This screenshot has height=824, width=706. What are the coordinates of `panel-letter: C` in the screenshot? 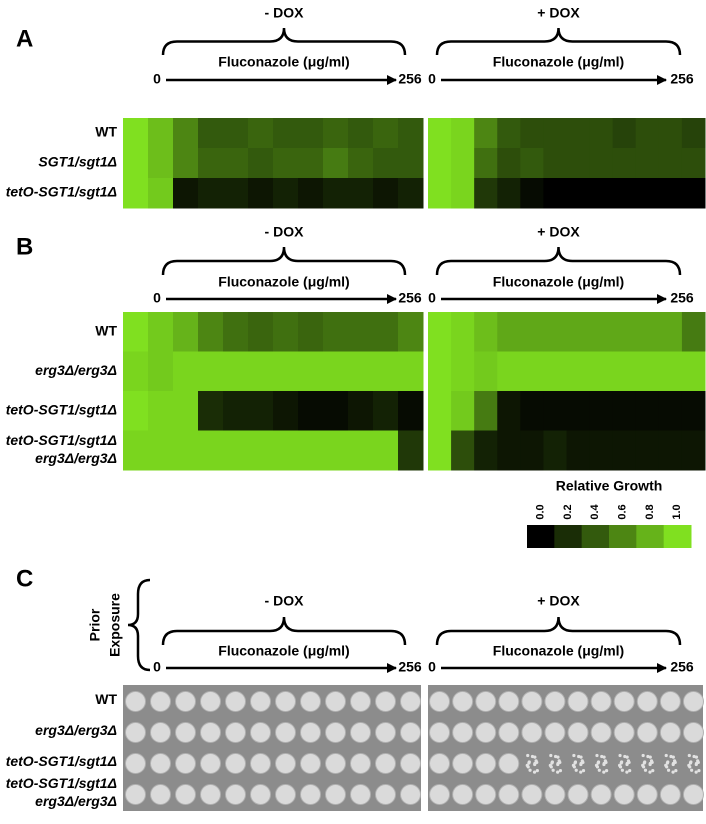 It's located at (24, 578).